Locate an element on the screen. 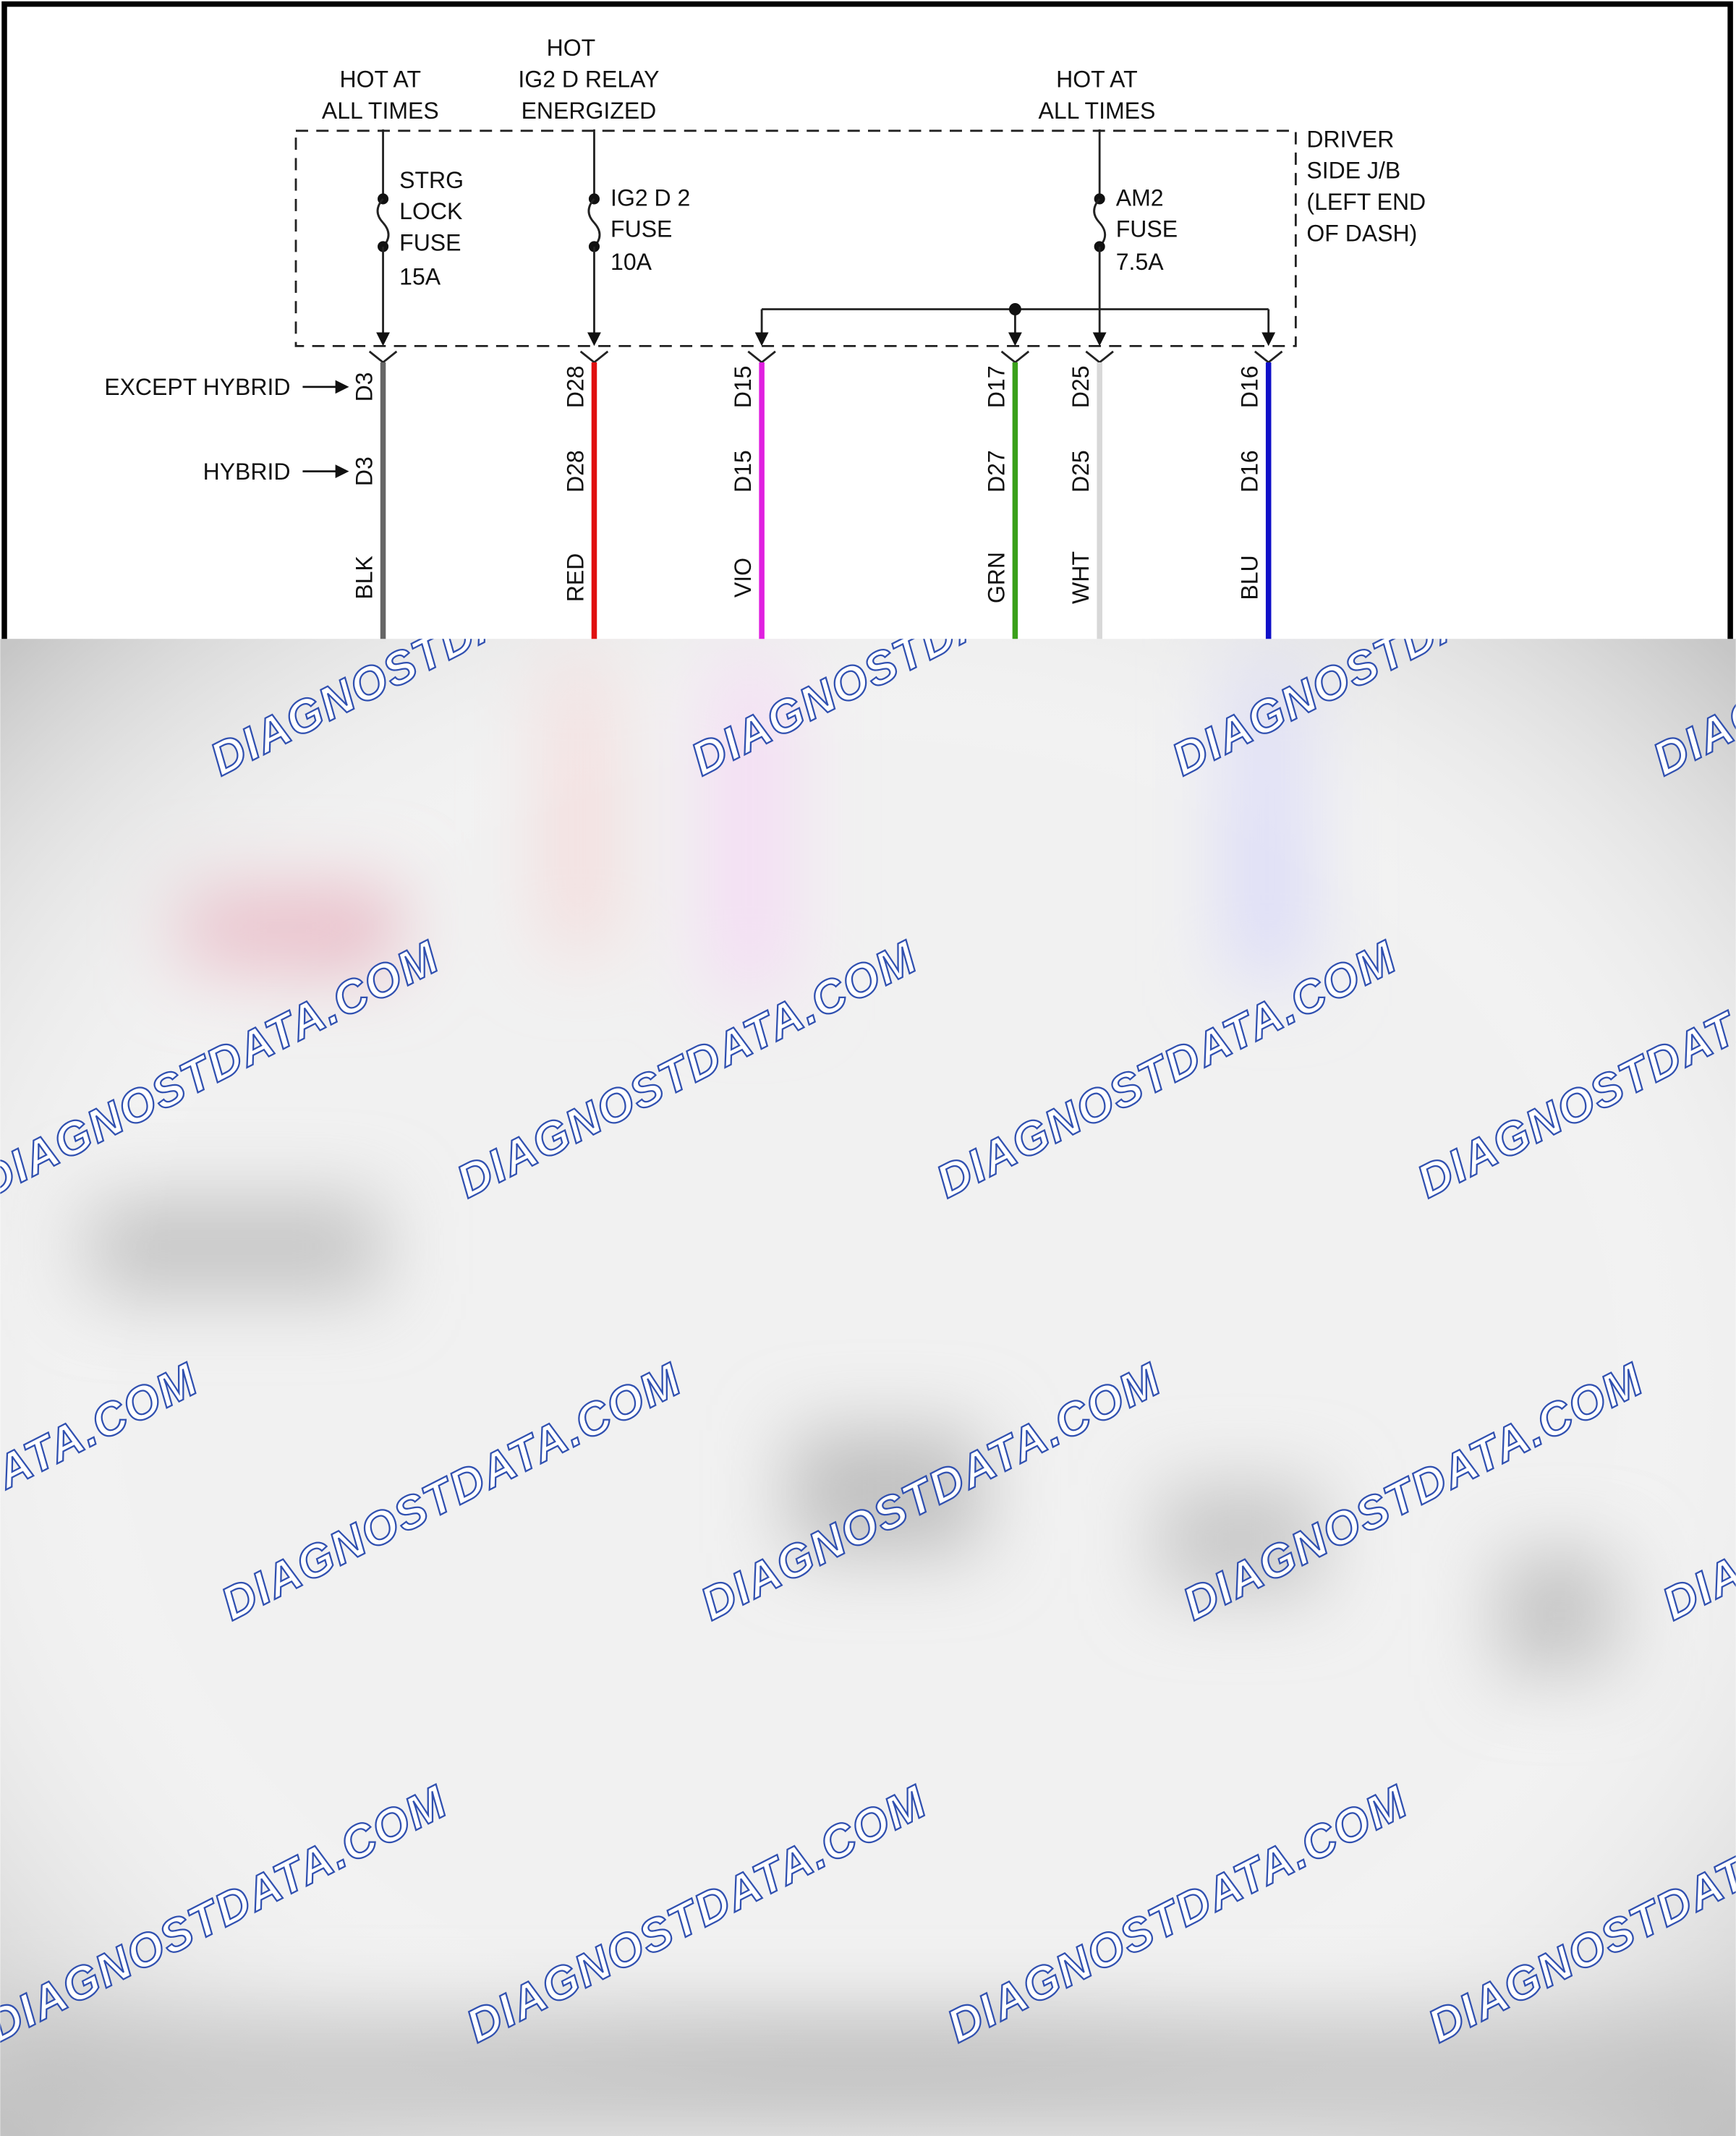 The image size is (1736, 2136). variant-label: EXCEPT HYBRID is located at coordinates (197, 387).